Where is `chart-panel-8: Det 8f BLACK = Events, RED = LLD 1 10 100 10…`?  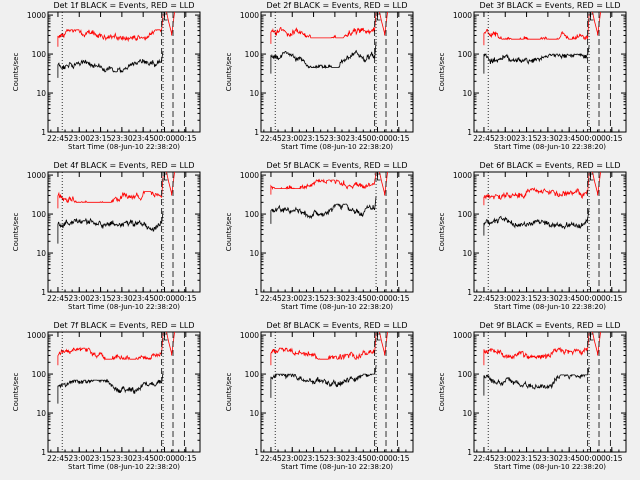 chart-panel-8: Det 8f BLACK = Events, RED = LLD 1 10 100 10… is located at coordinates (319, 396).